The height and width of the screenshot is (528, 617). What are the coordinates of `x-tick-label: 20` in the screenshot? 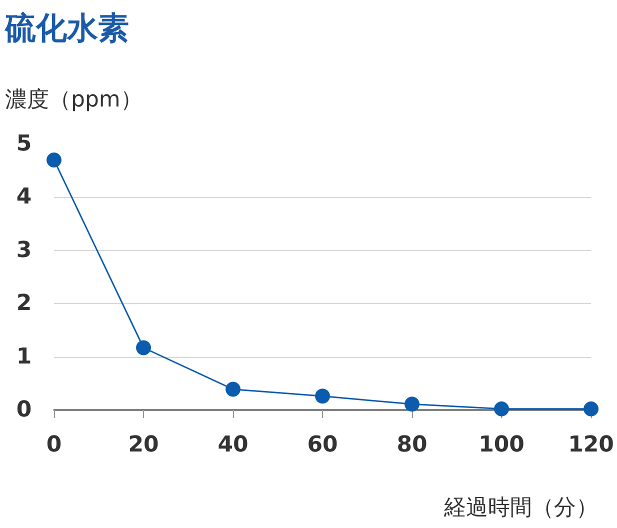 It's located at (143, 445).